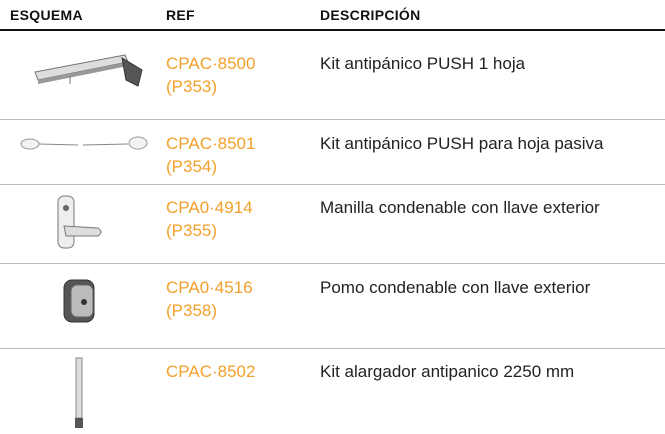 This screenshot has width=665, height=434. I want to click on ref: CPAC·8502, so click(210, 371).